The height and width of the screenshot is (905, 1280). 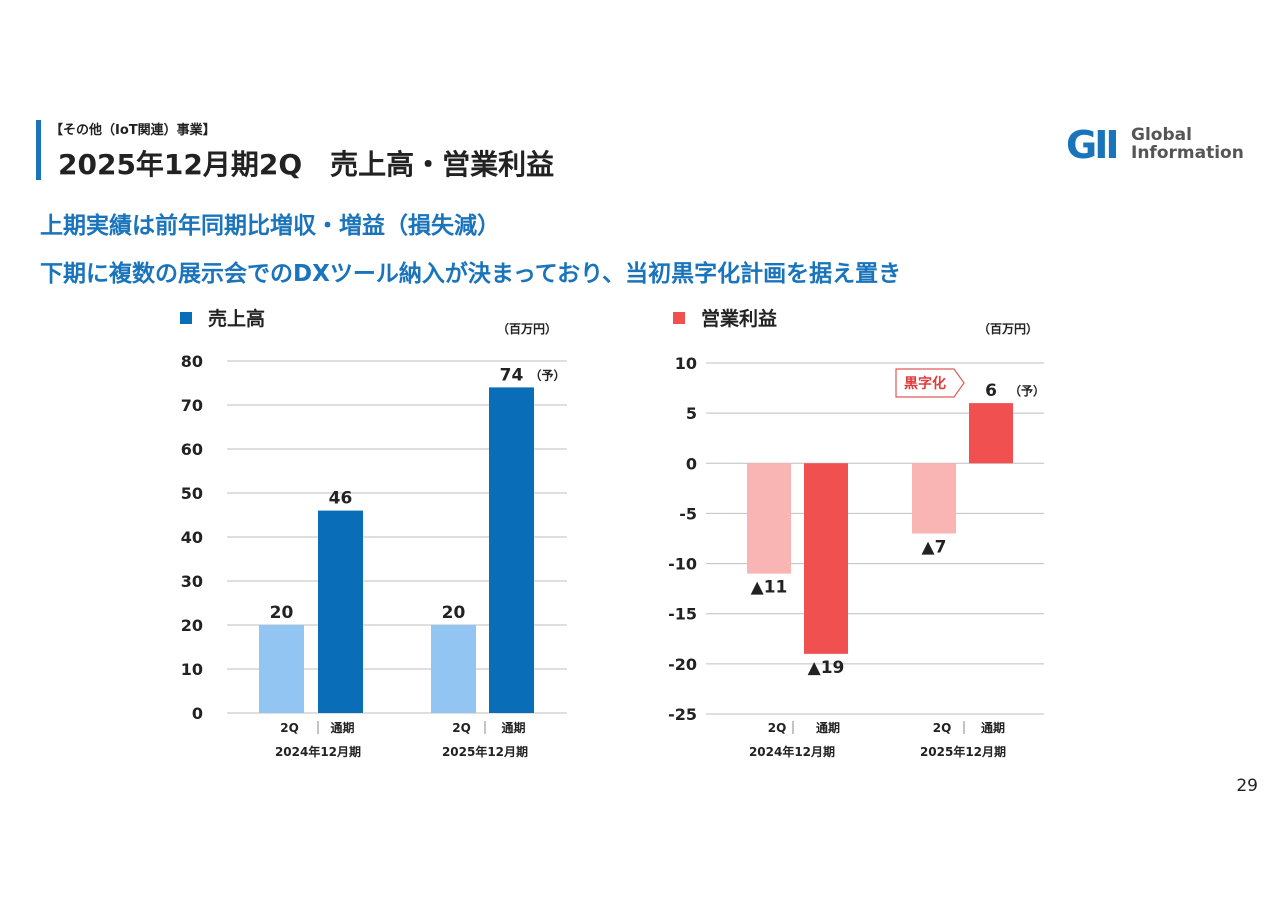 What do you see at coordinates (512, 375) in the screenshot?
I see `sales-data-label: 74` at bounding box center [512, 375].